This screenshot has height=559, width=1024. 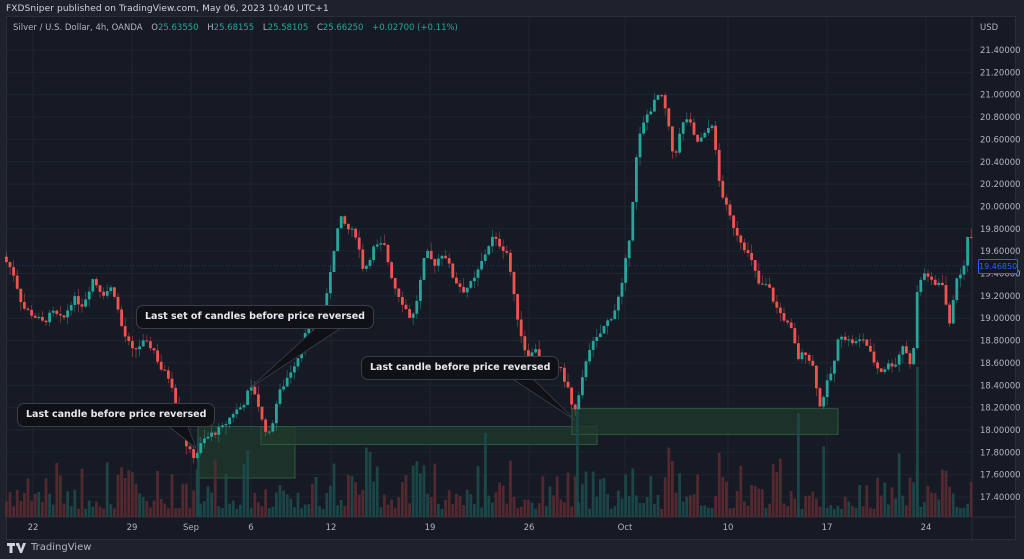 What do you see at coordinates (1000, 342) in the screenshot?
I see `price-tick: 18.80000` at bounding box center [1000, 342].